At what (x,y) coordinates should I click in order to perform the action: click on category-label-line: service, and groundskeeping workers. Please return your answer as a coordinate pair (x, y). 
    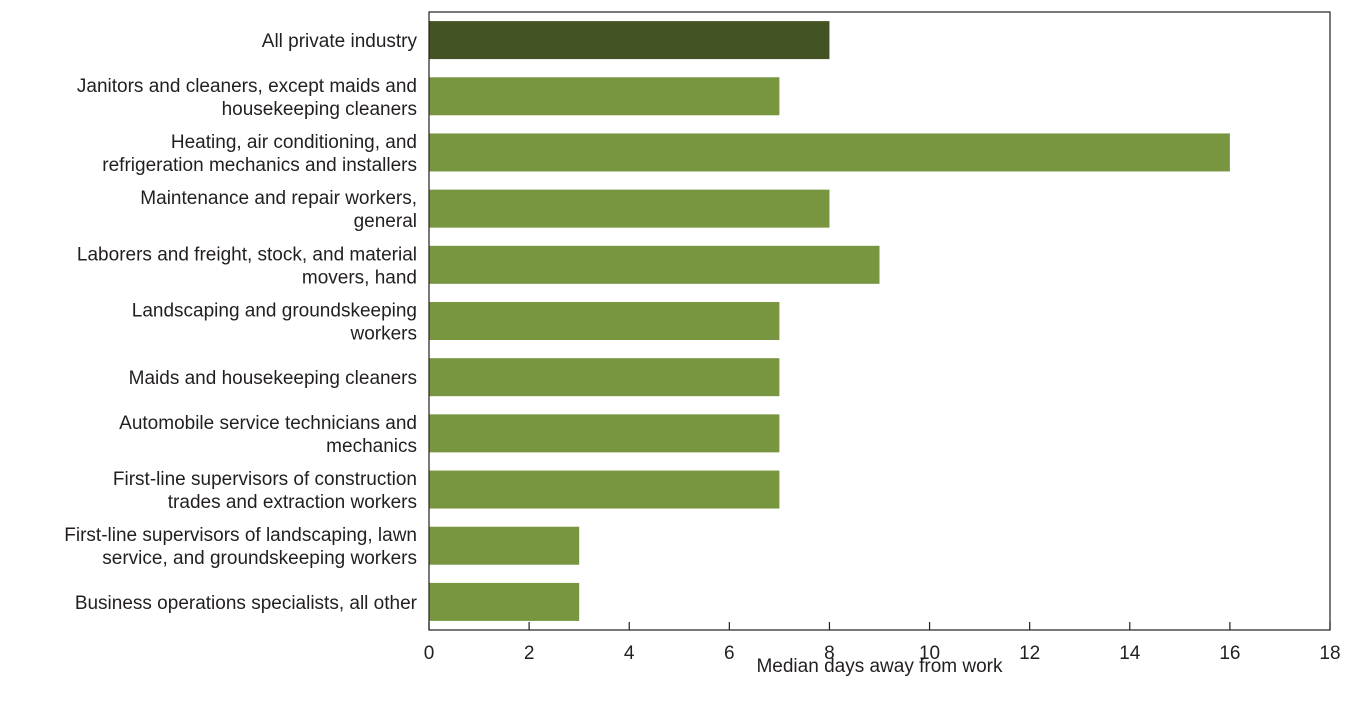
    Looking at the image, I should click on (259, 558).